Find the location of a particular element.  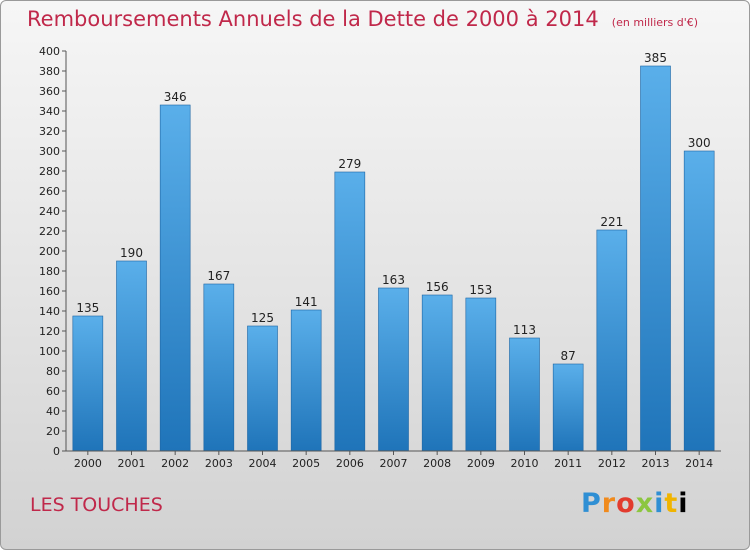

data-label: 385 is located at coordinates (655, 58).